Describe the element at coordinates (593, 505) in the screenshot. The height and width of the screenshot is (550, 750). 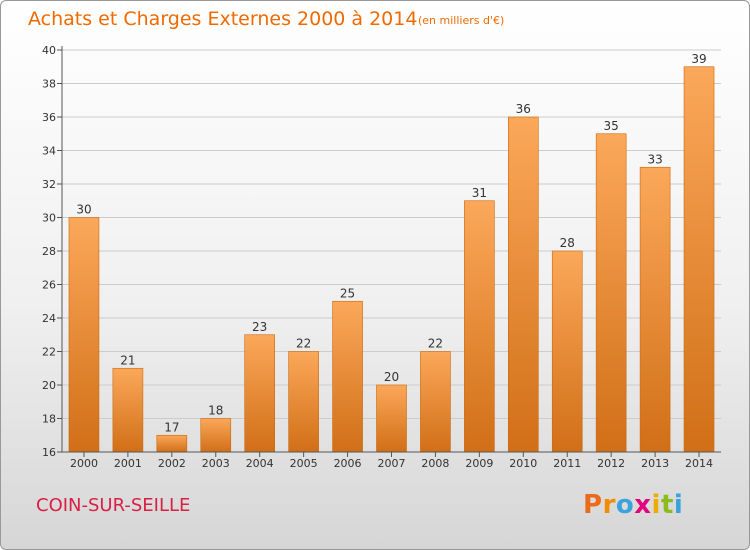
I see `logo-letter: P` at that location.